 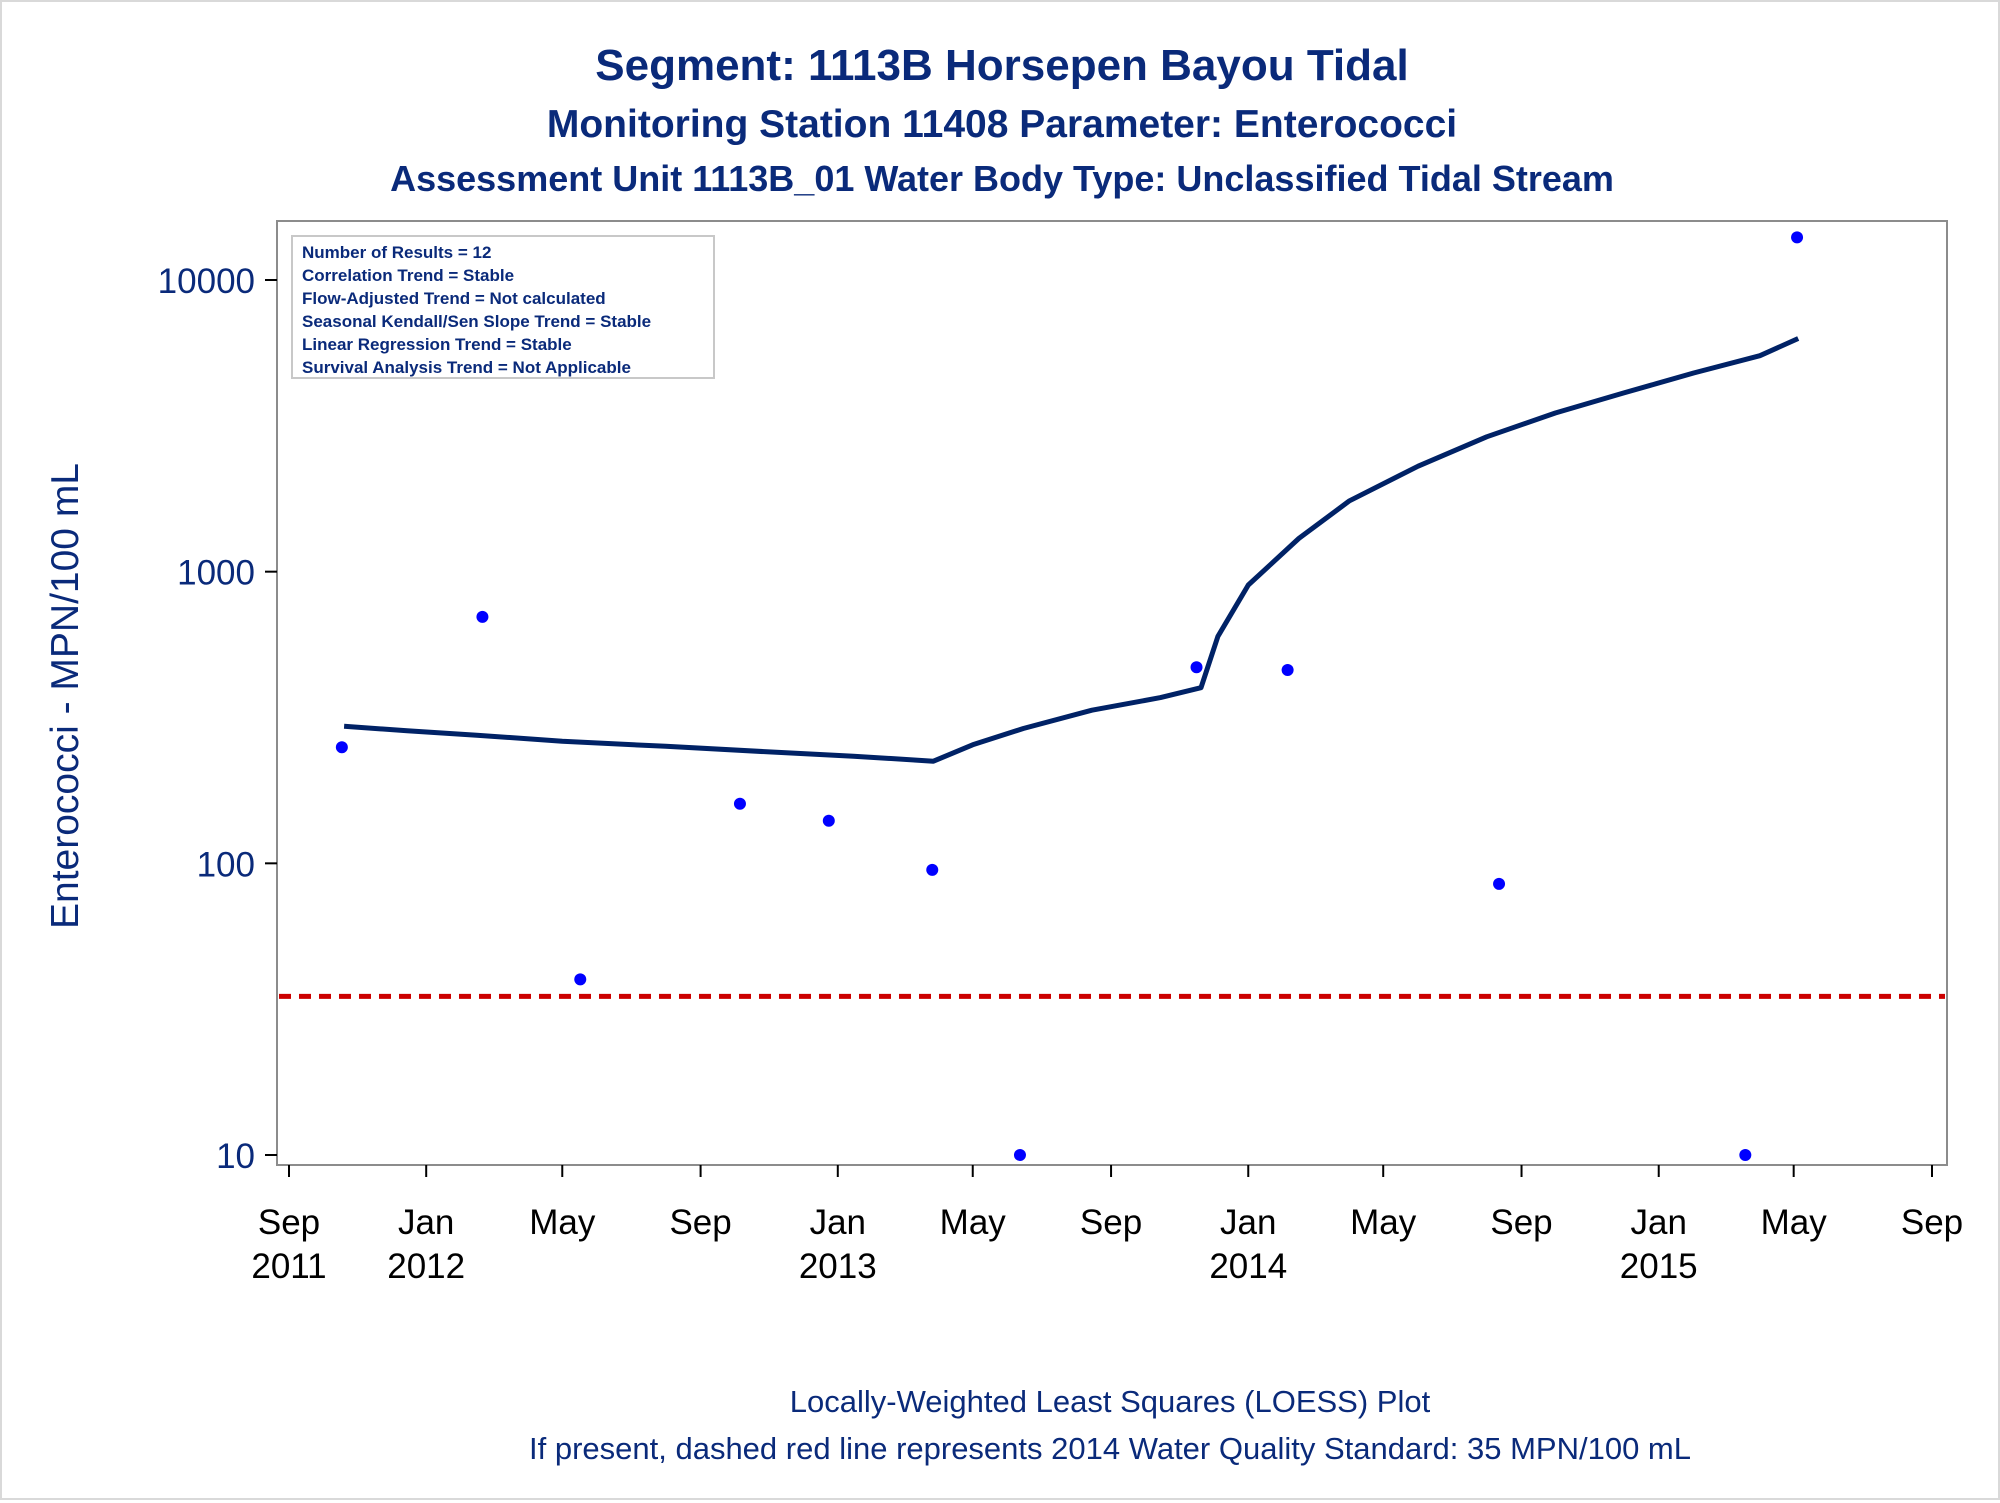 What do you see at coordinates (65, 696) in the screenshot?
I see `y-axis-label: Enterococci - MPN/100 mL` at bounding box center [65, 696].